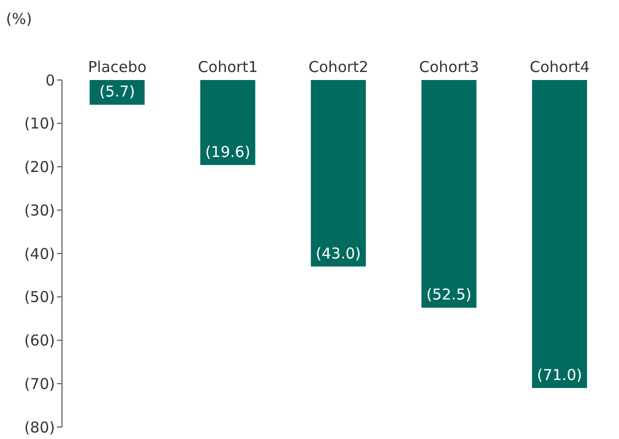 Image resolution: width=619 pixels, height=439 pixels. I want to click on y-tick-label: (70), so click(39, 383).